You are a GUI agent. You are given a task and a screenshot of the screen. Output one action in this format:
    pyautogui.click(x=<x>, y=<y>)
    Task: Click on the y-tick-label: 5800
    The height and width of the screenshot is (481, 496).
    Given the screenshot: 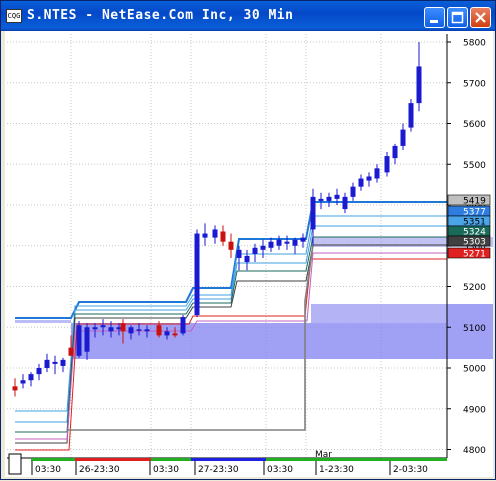 What is the action you would take?
    pyautogui.click(x=474, y=44)
    